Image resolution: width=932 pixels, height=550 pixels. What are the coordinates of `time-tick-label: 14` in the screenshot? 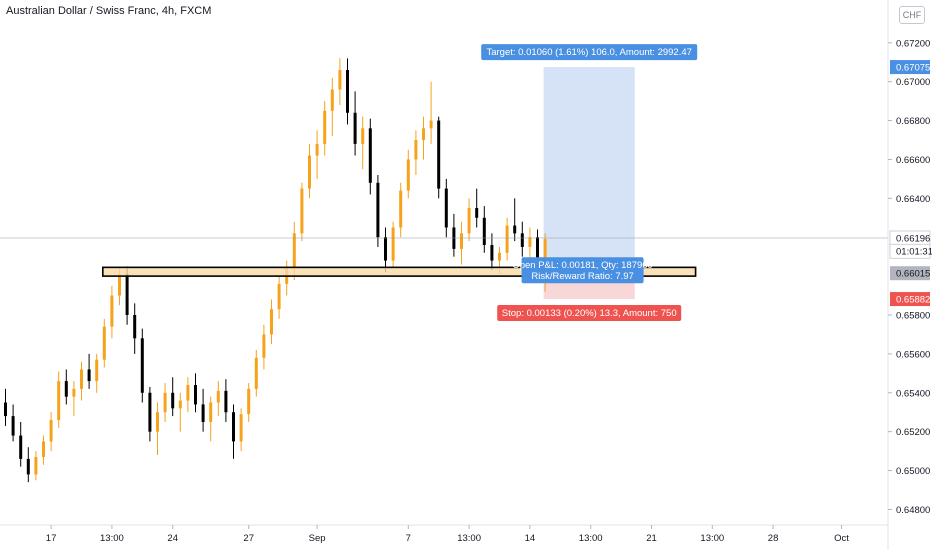 It's located at (530, 538).